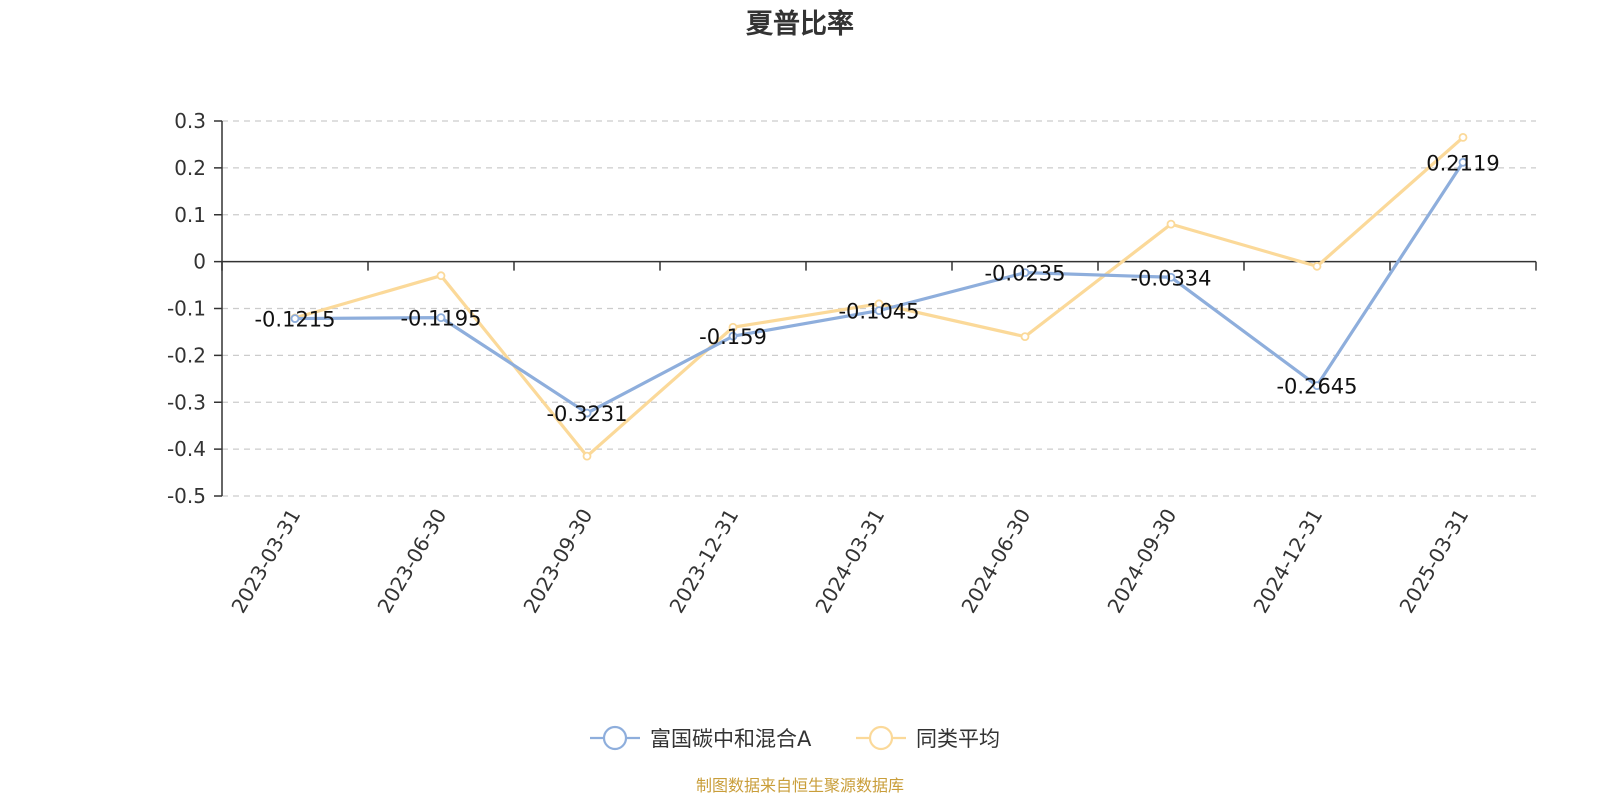 Image resolution: width=1600 pixels, height=800 pixels. I want to click on data-label: -0.2645, so click(1316, 387).